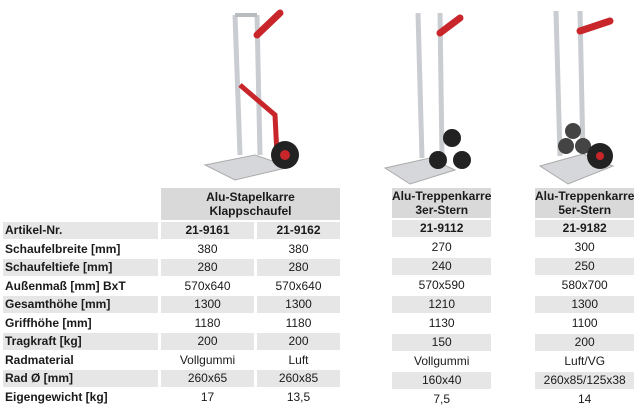  Describe the element at coordinates (442, 203) in the screenshot. I see `product-title: Alu-Treppenkarre 3er-Stern` at that location.